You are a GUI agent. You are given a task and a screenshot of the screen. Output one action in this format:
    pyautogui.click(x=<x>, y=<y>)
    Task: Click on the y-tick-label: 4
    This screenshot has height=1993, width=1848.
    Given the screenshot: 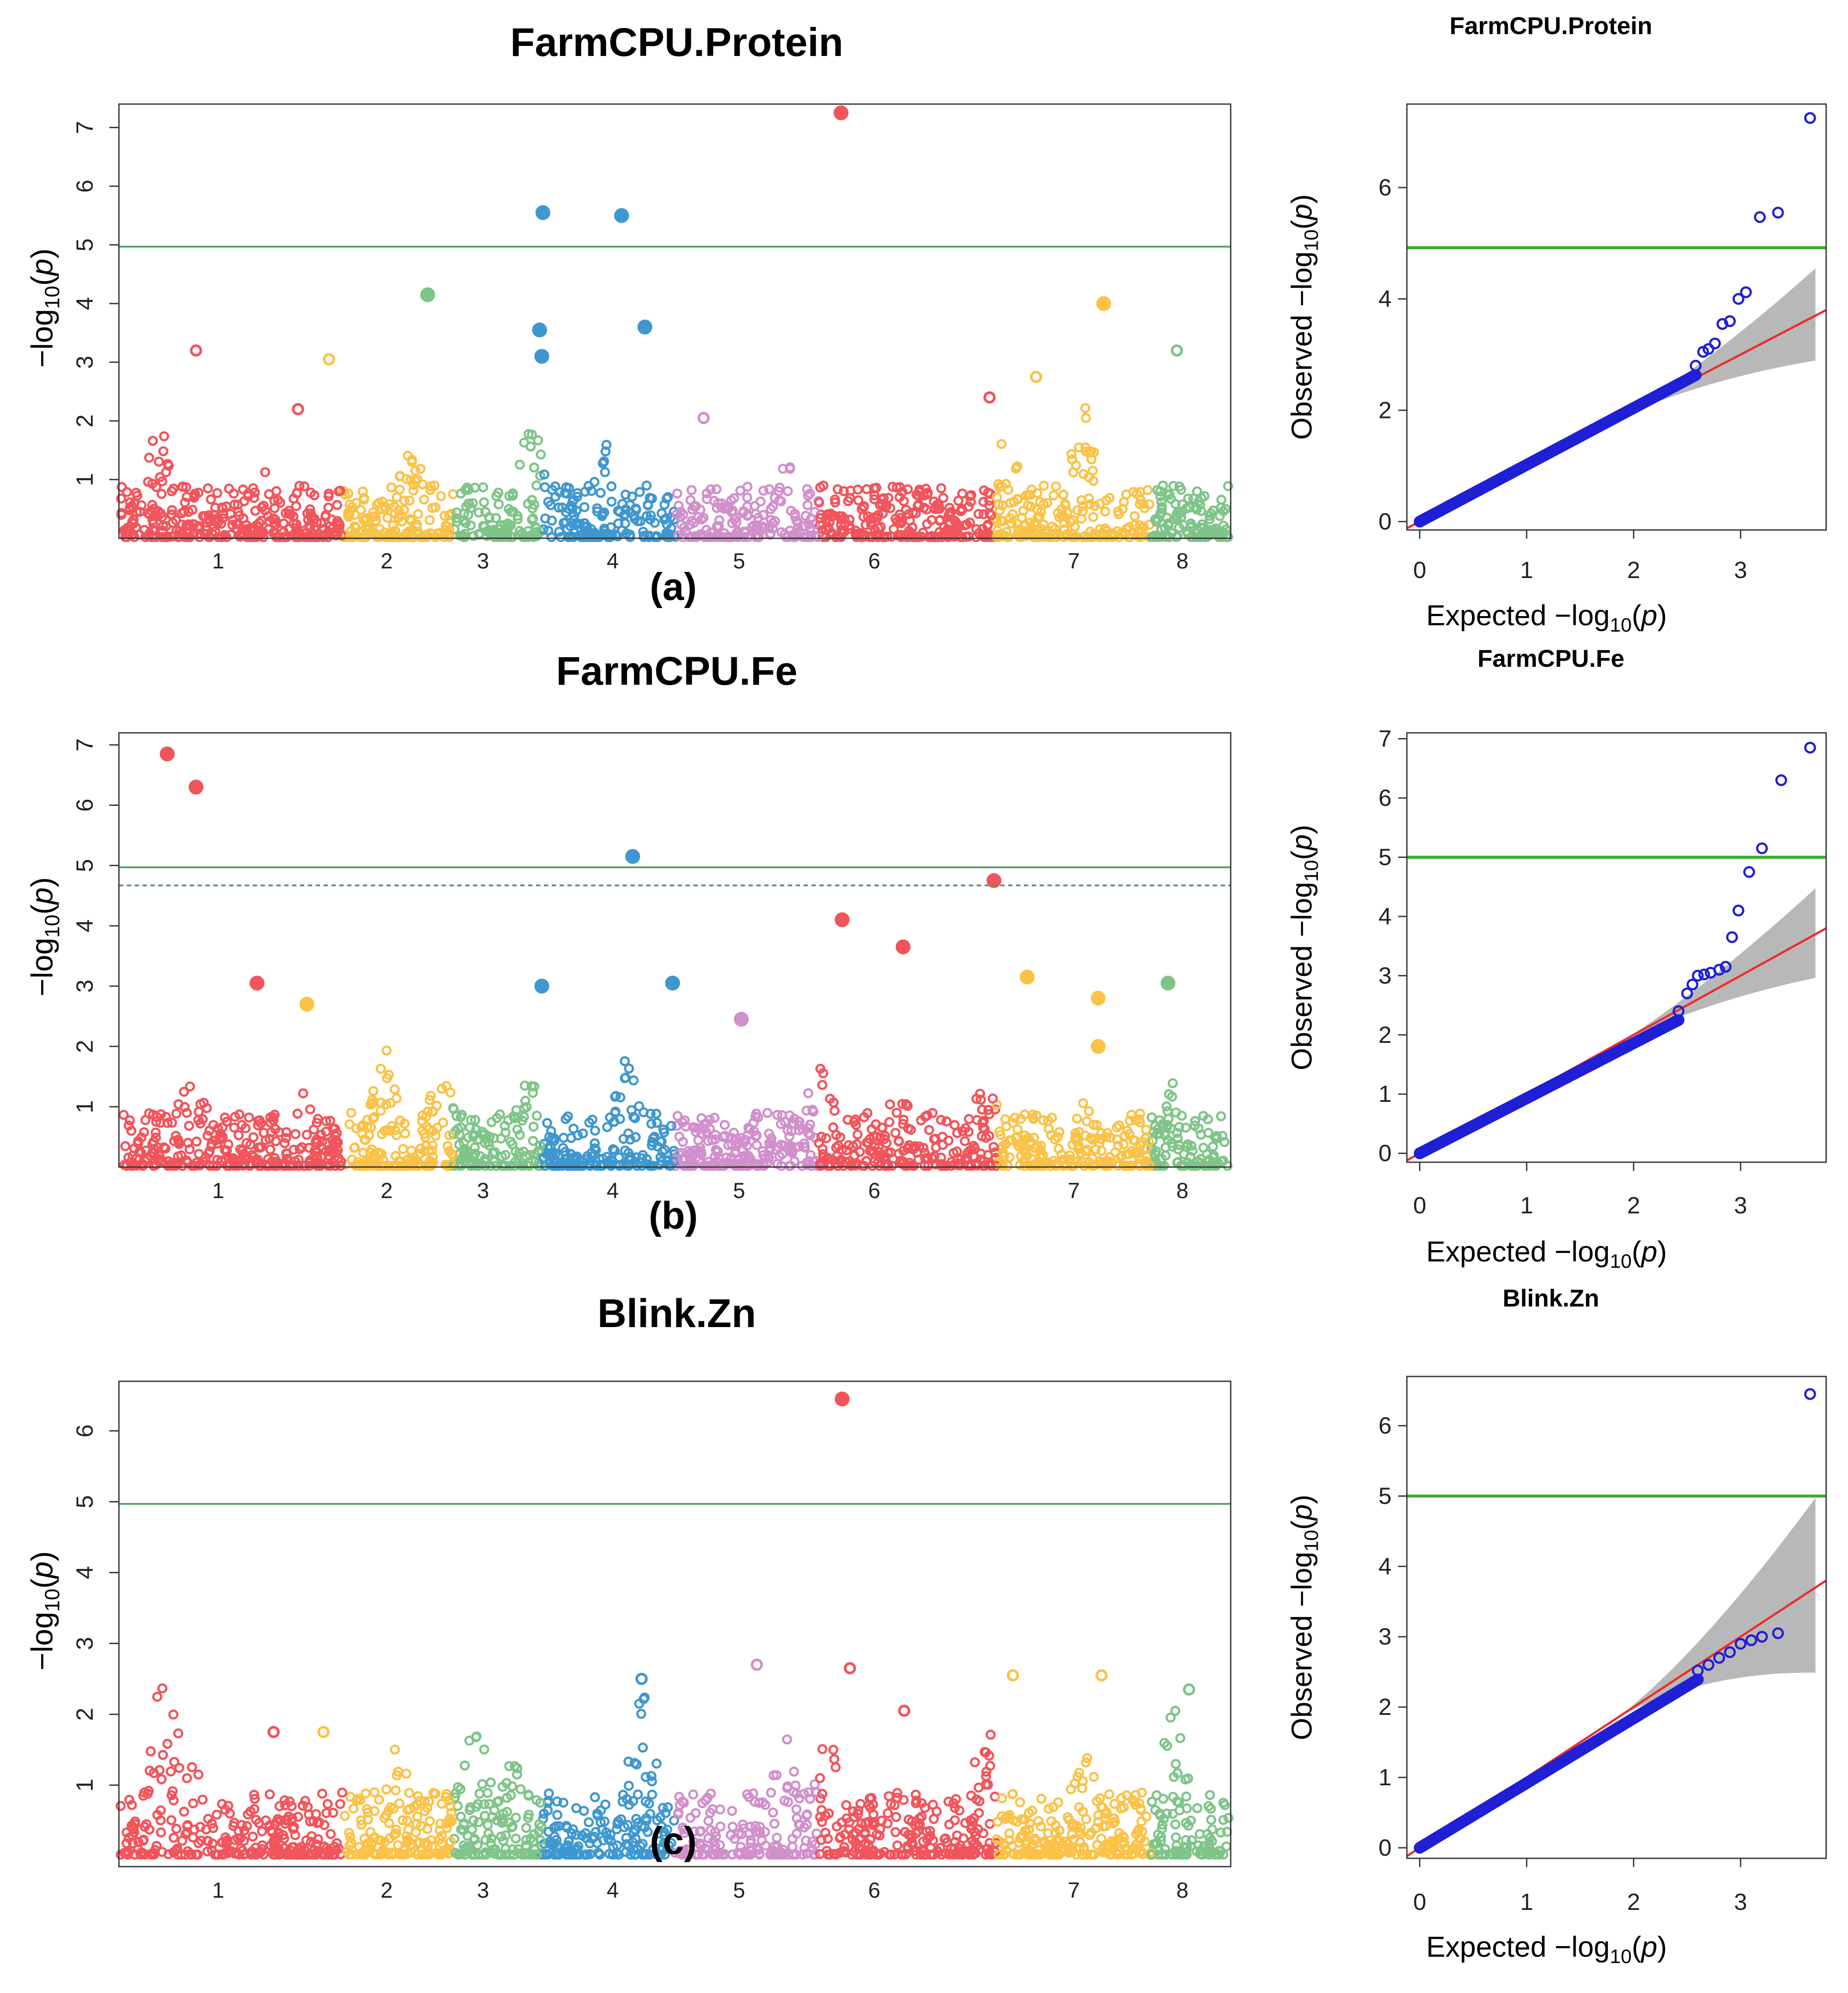 What is the action you would take?
    pyautogui.click(x=85, y=925)
    